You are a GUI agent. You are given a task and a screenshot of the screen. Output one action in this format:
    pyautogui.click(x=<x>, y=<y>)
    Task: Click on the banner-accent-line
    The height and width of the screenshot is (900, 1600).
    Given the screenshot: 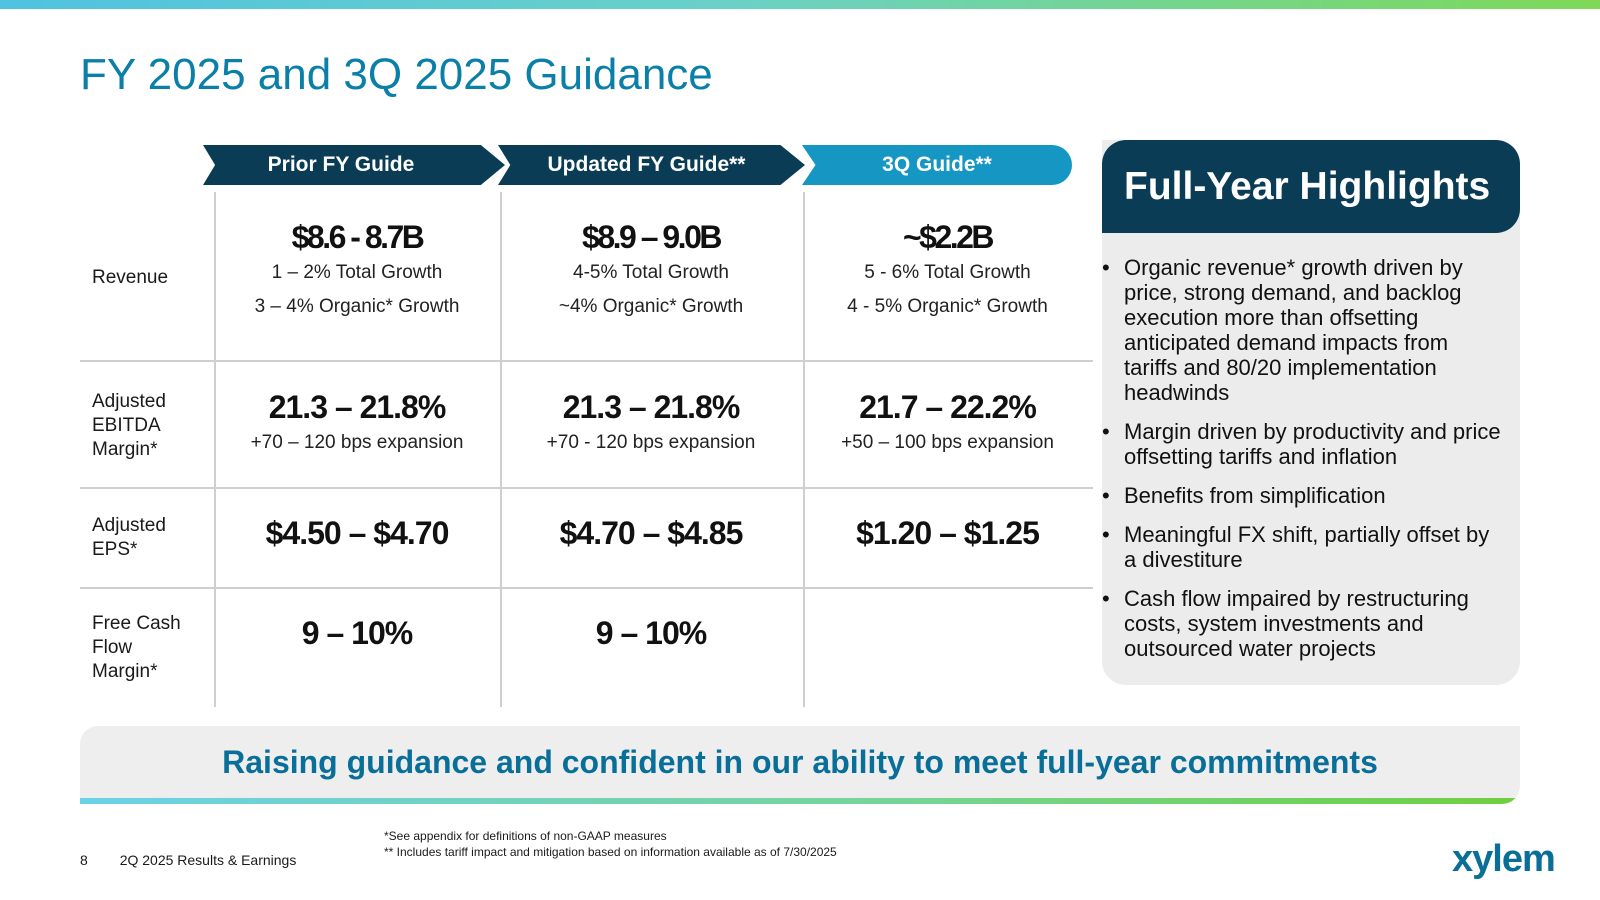 What is the action you would take?
    pyautogui.click(x=800, y=801)
    